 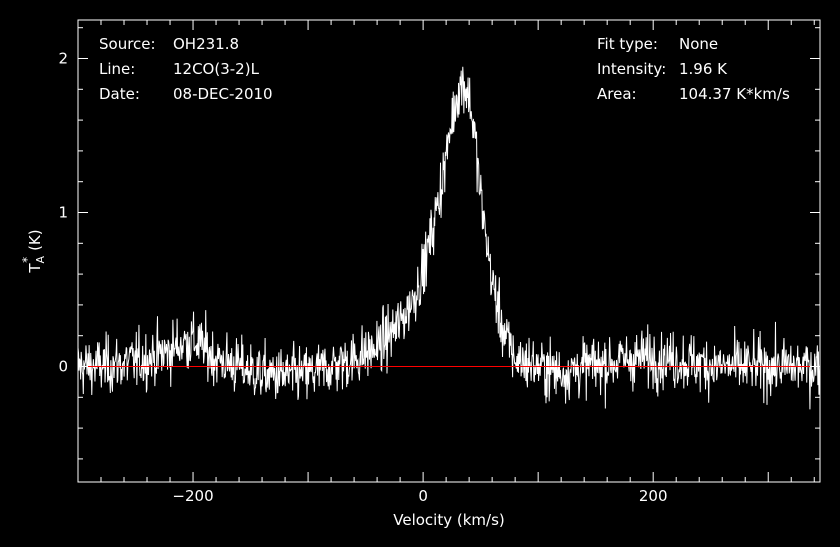 I want to click on fit-type-value: None, so click(x=699, y=44).